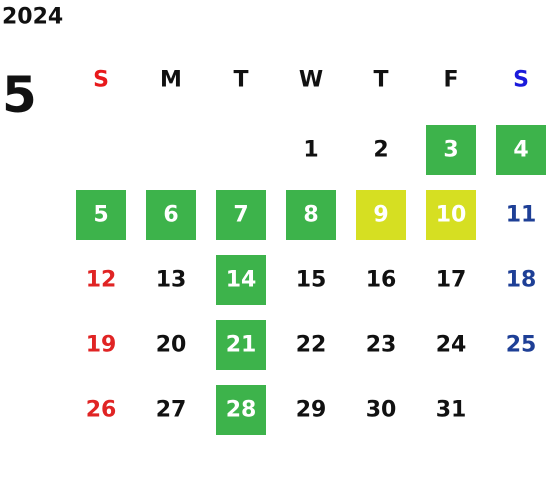 This screenshot has width=548, height=503. Describe the element at coordinates (19, 95) in the screenshot. I see `month: 5` at that location.